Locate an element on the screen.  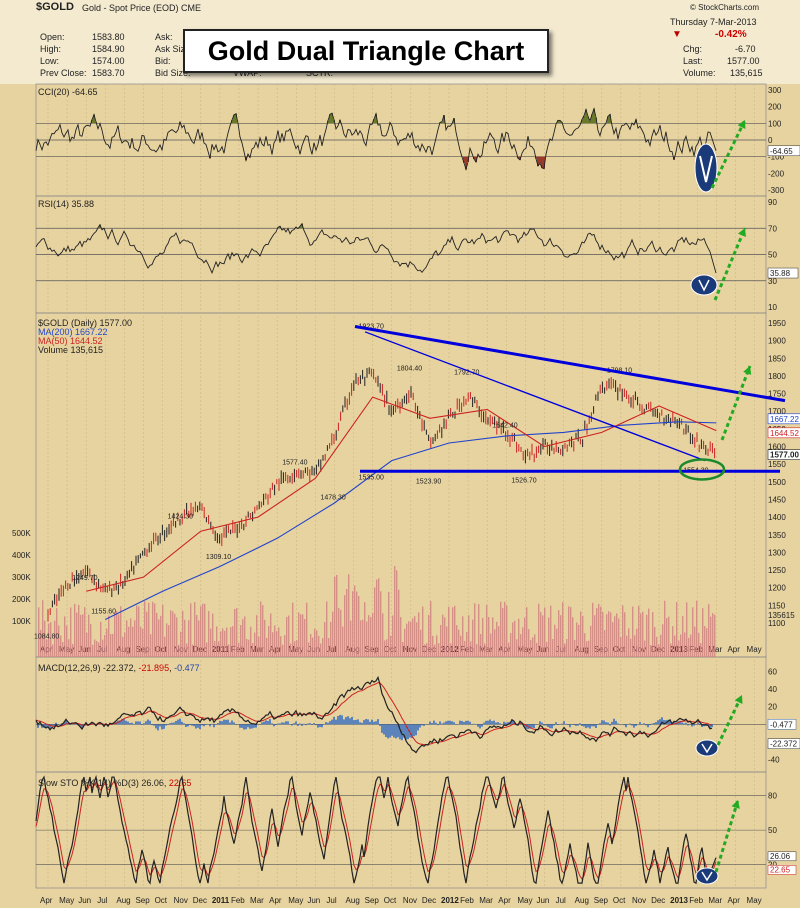
sto-tick: 80 is located at coordinates (772, 796).